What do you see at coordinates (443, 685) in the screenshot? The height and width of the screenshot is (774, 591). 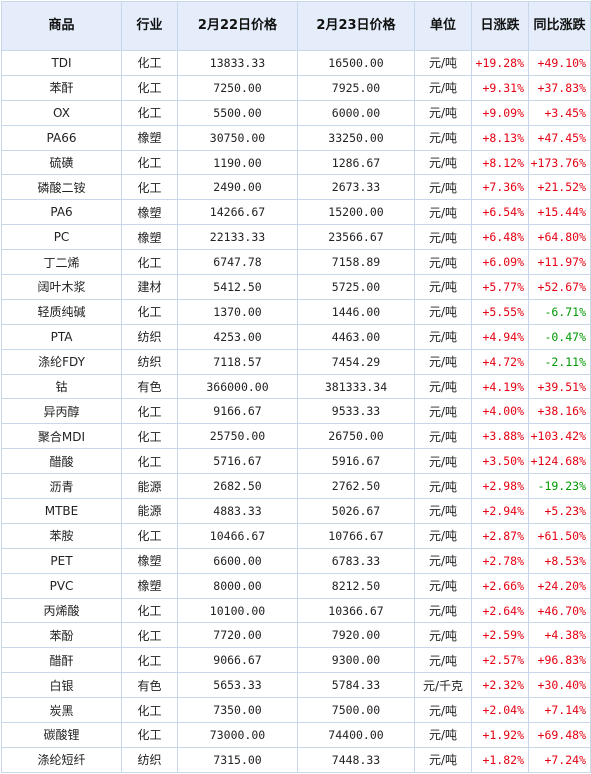 I see `unit-cell: 元/千克` at bounding box center [443, 685].